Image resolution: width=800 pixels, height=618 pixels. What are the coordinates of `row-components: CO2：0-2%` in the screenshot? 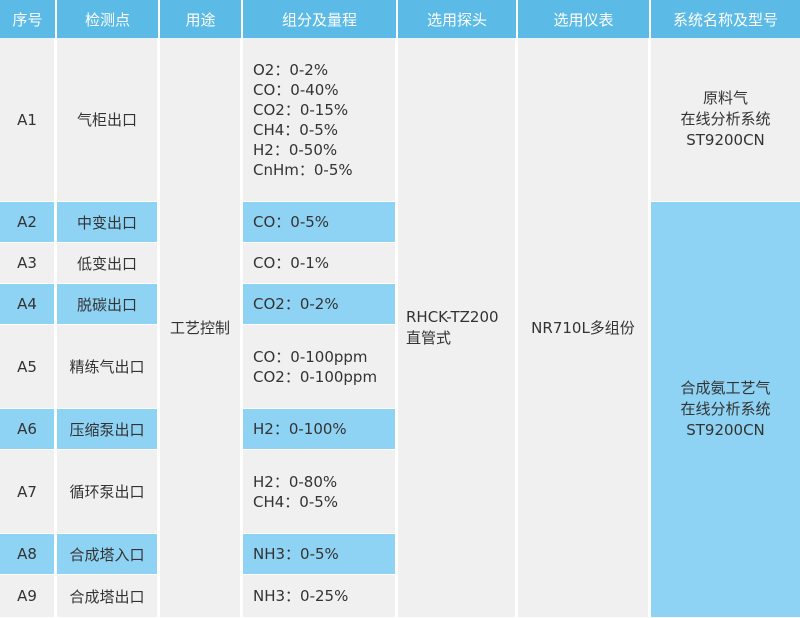 It's located at (320, 304).